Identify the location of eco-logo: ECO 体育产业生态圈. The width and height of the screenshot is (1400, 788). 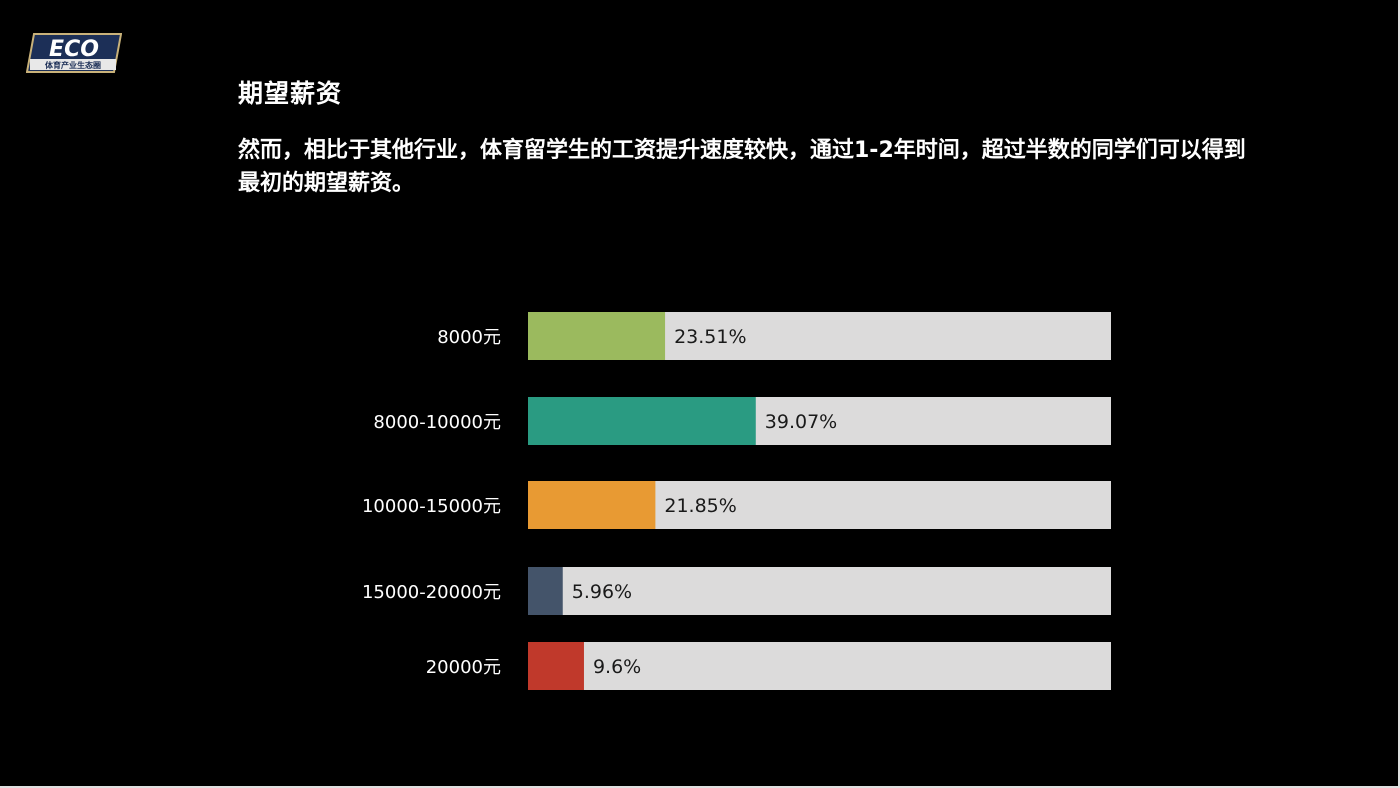
(74, 53).